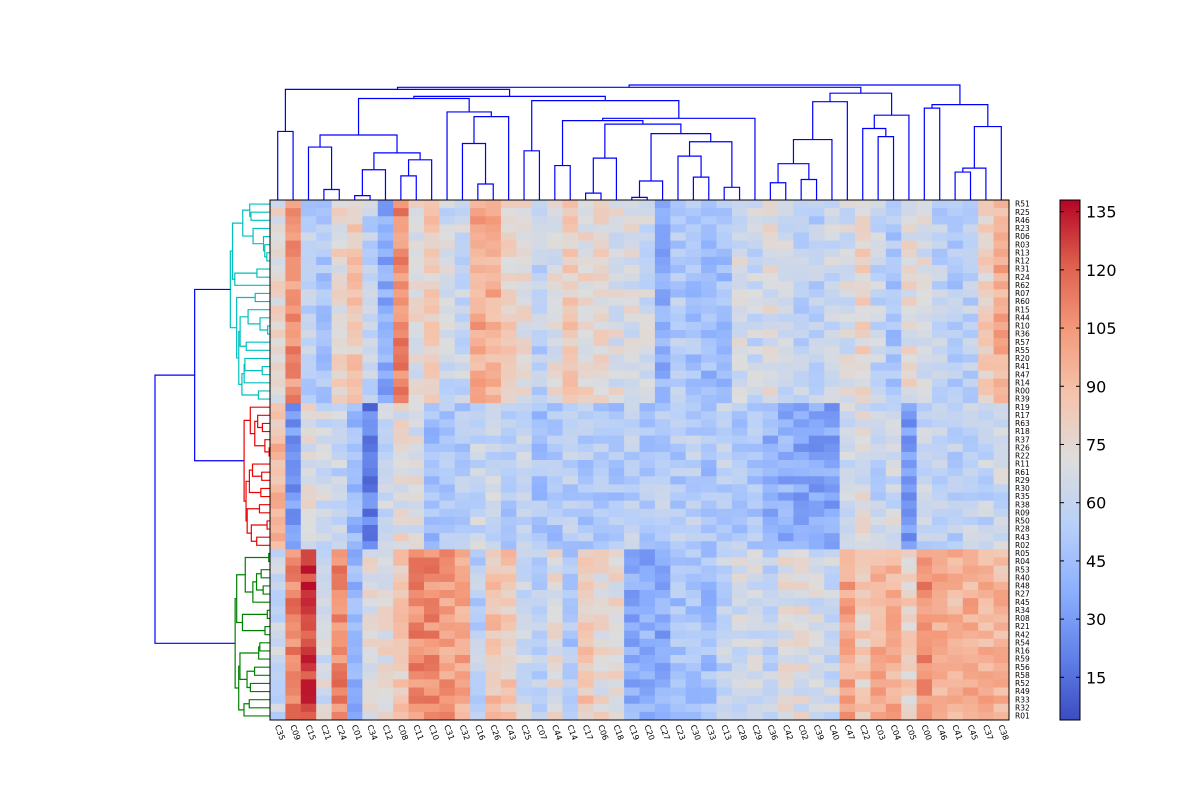  I want to click on row-label: R37, so click(1022, 439).